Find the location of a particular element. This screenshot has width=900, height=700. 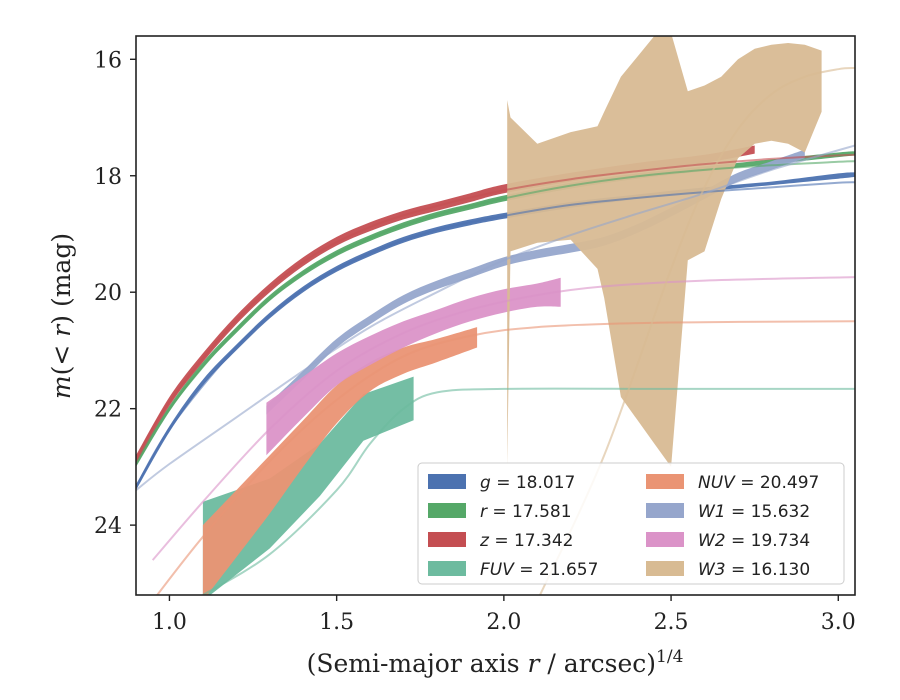

legend-swatch-g is located at coordinates (447, 481).